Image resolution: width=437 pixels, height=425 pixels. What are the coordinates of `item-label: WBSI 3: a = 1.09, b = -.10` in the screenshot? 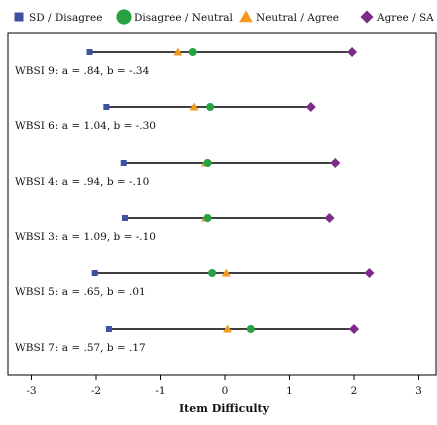 It's located at (85, 237).